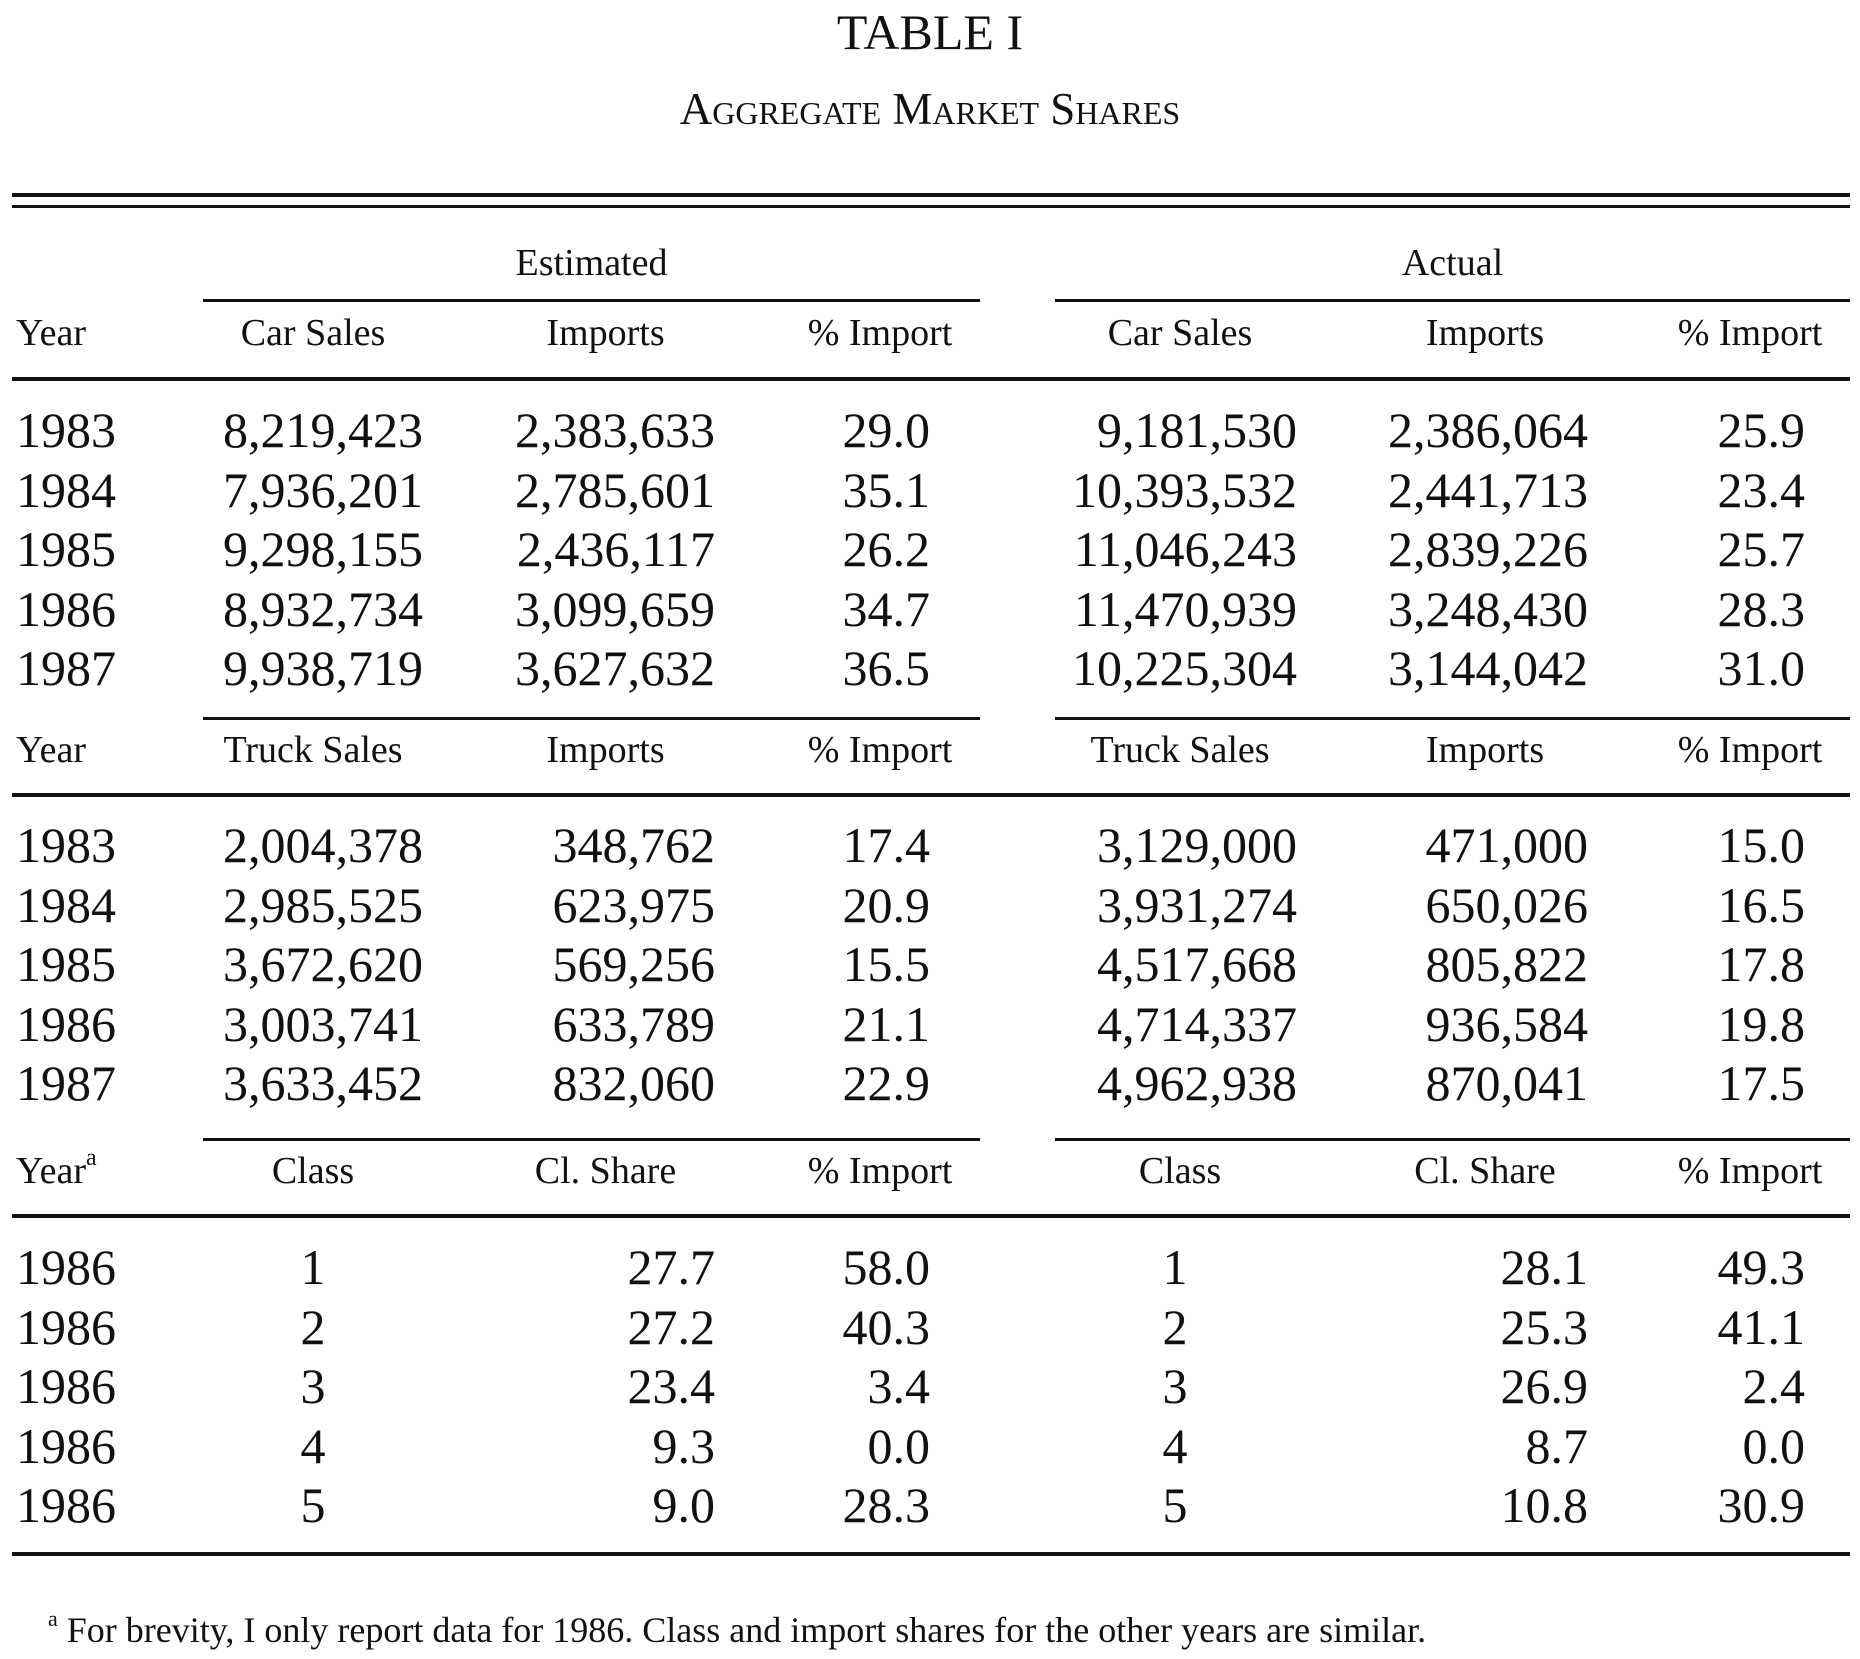 The width and height of the screenshot is (1860, 1659). What do you see at coordinates (931, 1216) in the screenshot?
I see `section-3-header-rule` at bounding box center [931, 1216].